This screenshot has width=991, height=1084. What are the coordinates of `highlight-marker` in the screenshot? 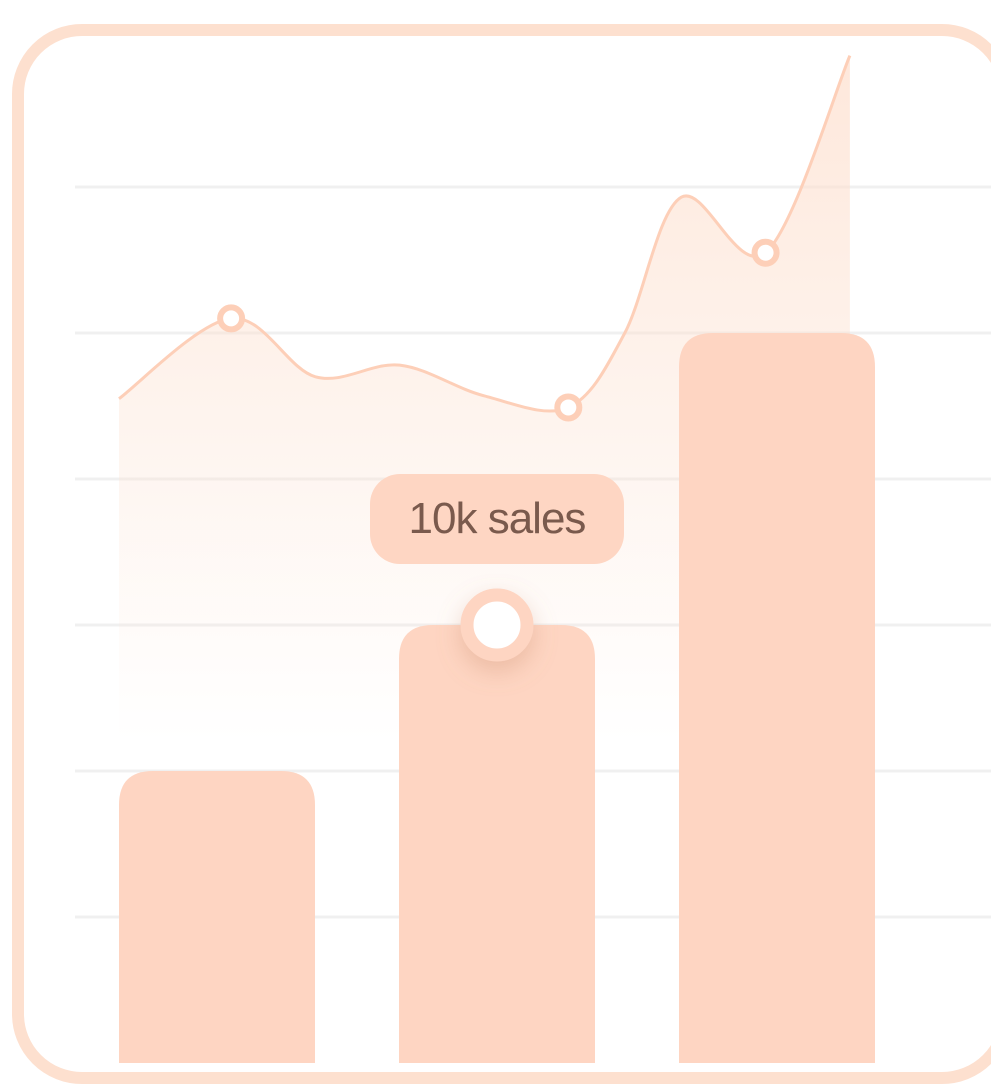 It's located at (497, 625).